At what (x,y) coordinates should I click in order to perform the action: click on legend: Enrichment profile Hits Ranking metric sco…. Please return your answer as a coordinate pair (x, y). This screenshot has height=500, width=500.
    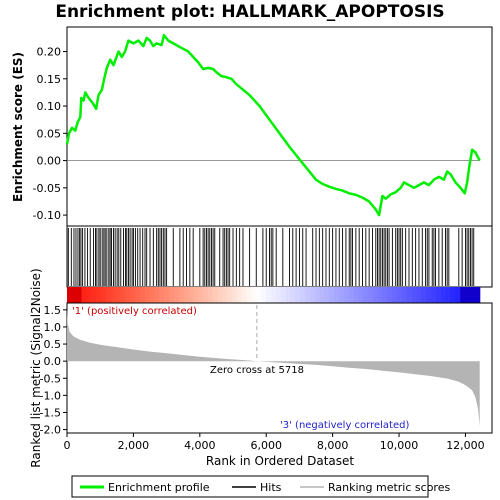
    Looking at the image, I should click on (260, 486).